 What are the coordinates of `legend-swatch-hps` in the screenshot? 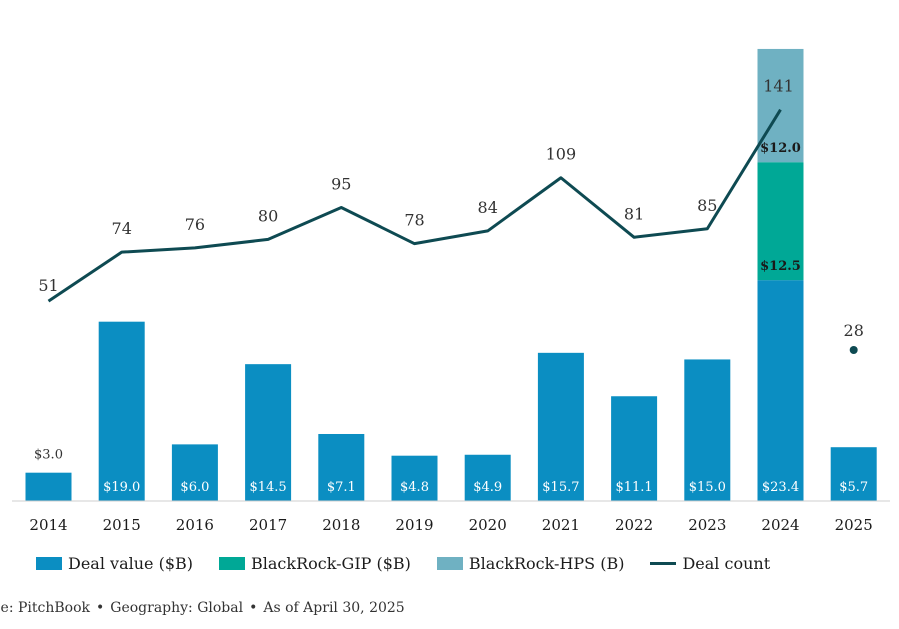 It's located at (449, 563).